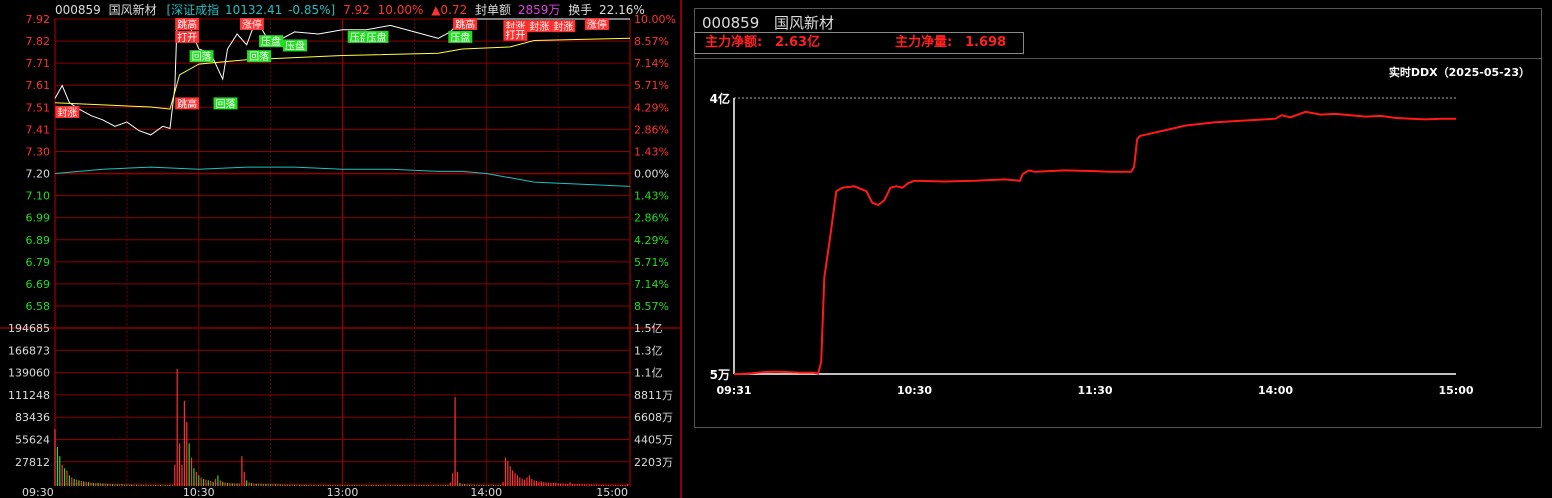  Describe the element at coordinates (768, 22) in the screenshot. I see `ddx-header: 000859 国风新材` at that location.